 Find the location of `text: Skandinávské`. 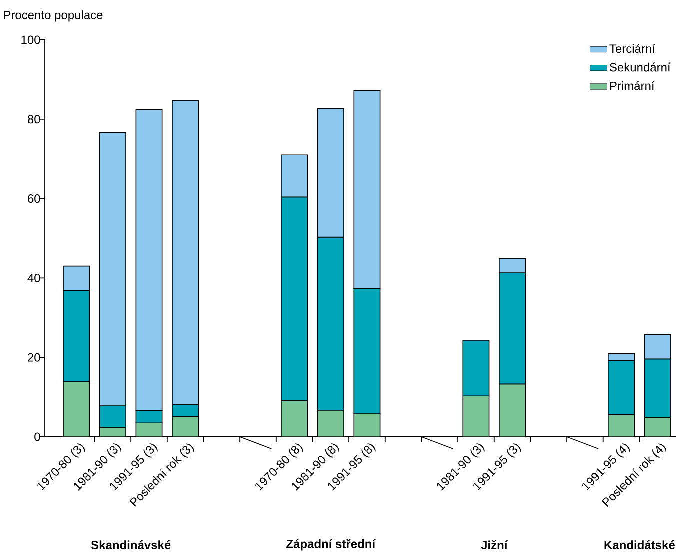

text: Skandinávské is located at coordinates (131, 545).